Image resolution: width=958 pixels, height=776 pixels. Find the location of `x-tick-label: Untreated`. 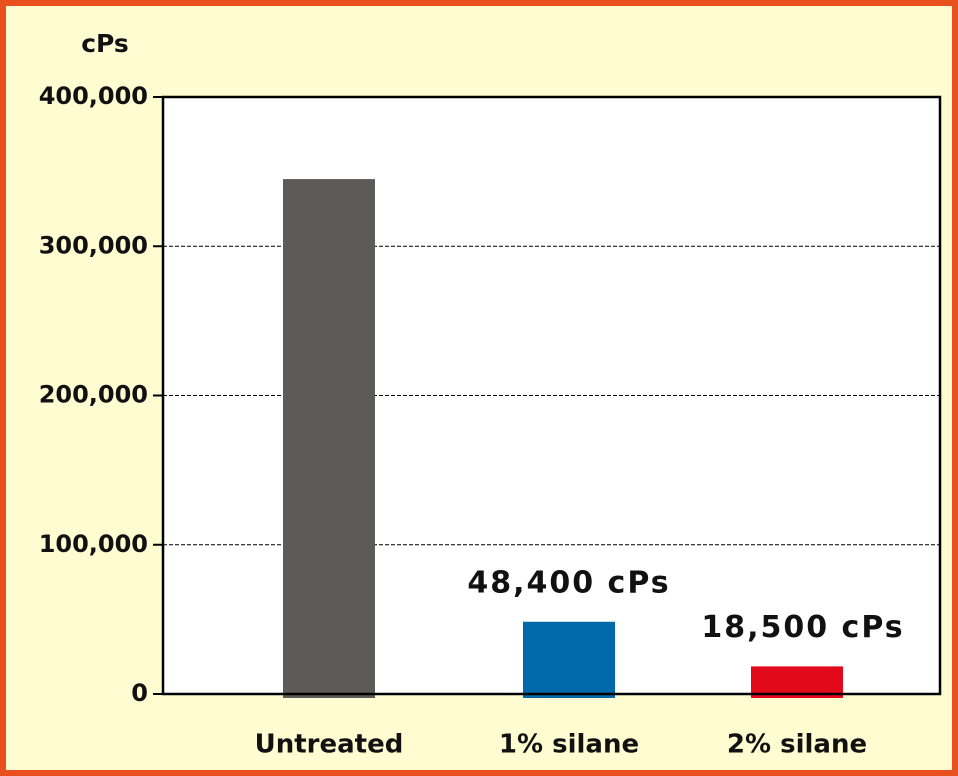

x-tick-label: Untreated is located at coordinates (329, 745).